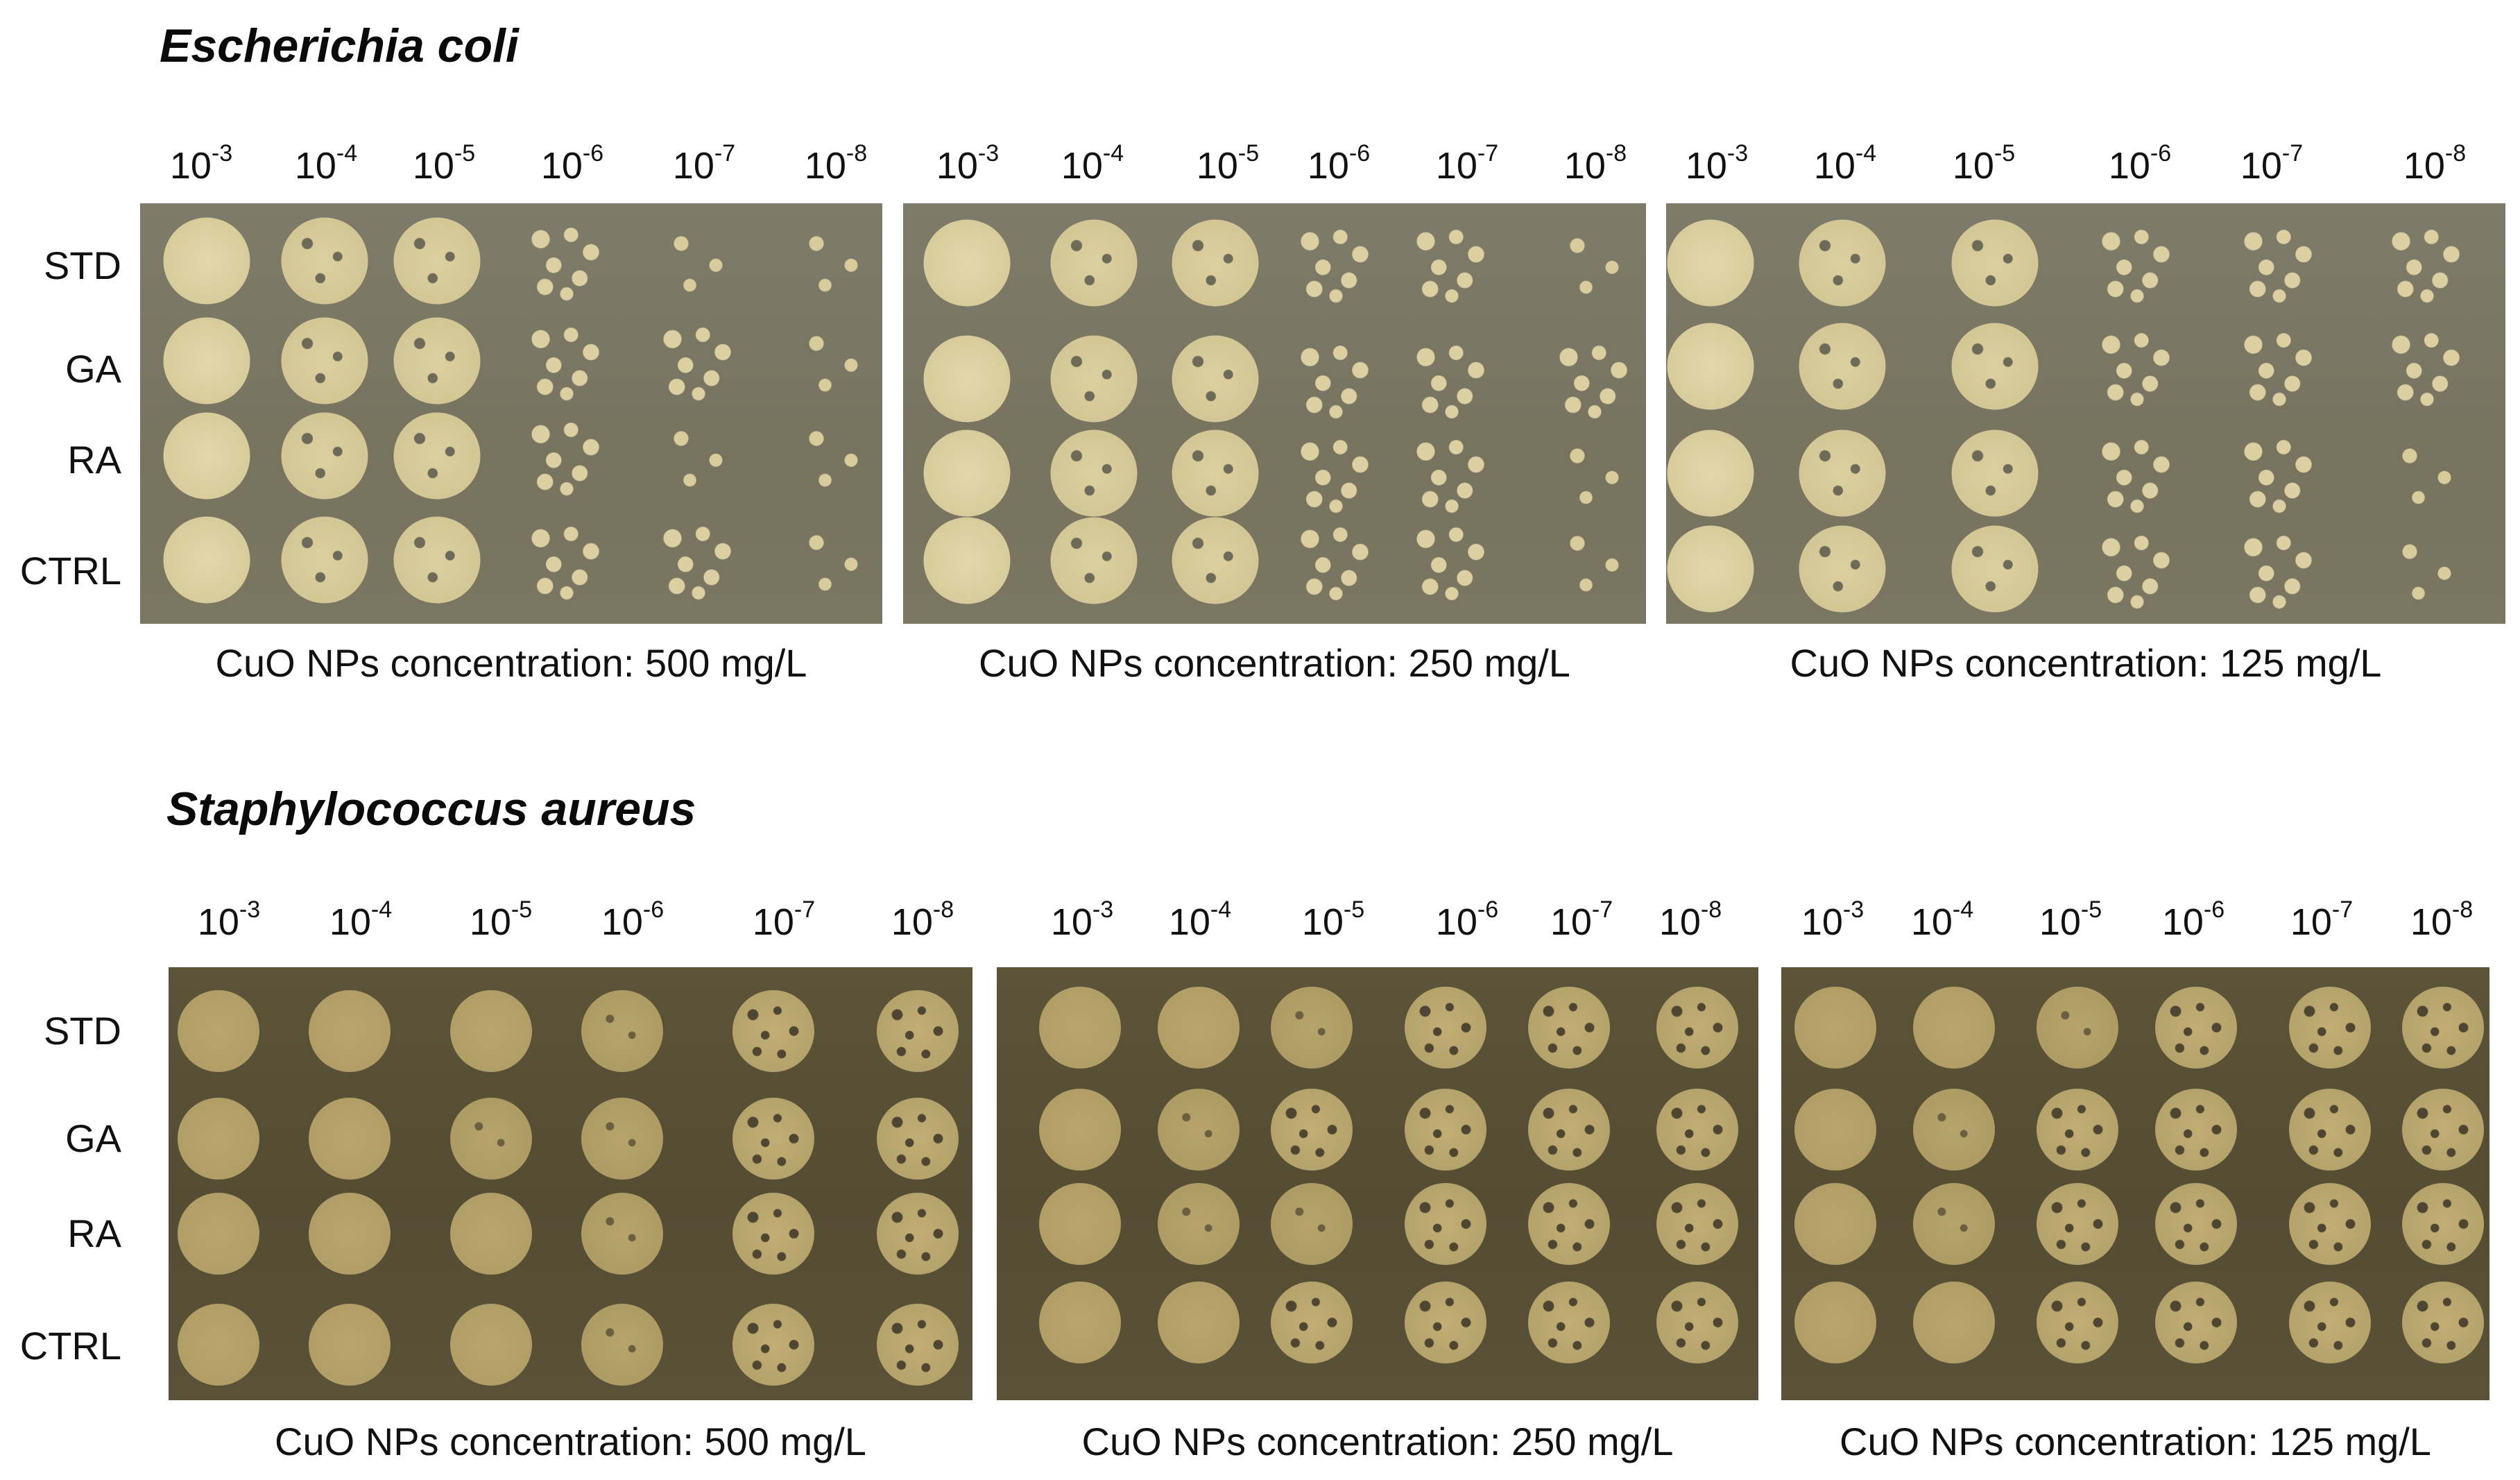 The height and width of the screenshot is (1480, 2520). I want to click on dilution-exponent: -6, so click(1488, 909).